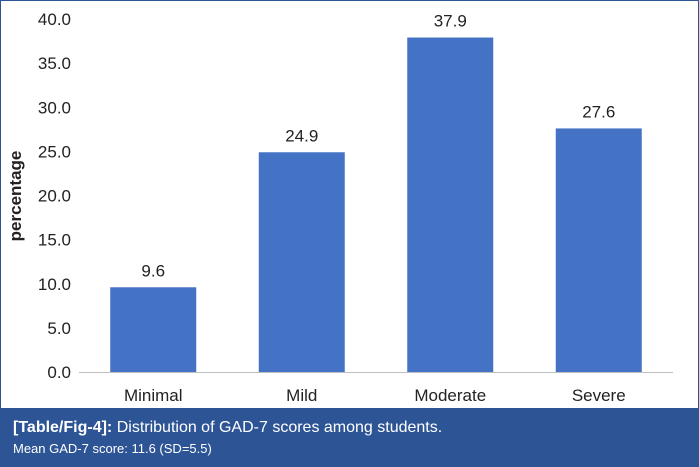 The height and width of the screenshot is (467, 699). I want to click on bar-minimal, so click(153, 329).